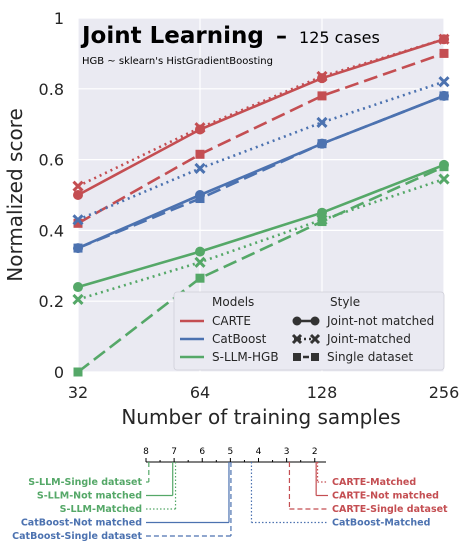  Describe the element at coordinates (59, 372) in the screenshot. I see `y-tick-label: 0` at that location.